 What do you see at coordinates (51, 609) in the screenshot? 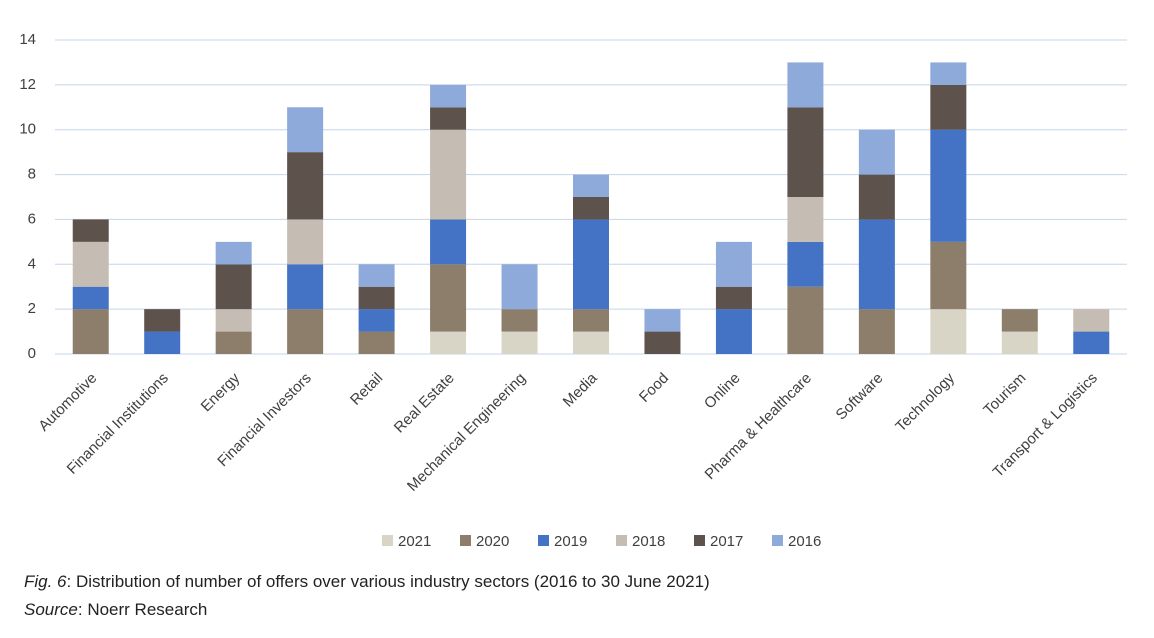
I see `source-label: Source` at bounding box center [51, 609].